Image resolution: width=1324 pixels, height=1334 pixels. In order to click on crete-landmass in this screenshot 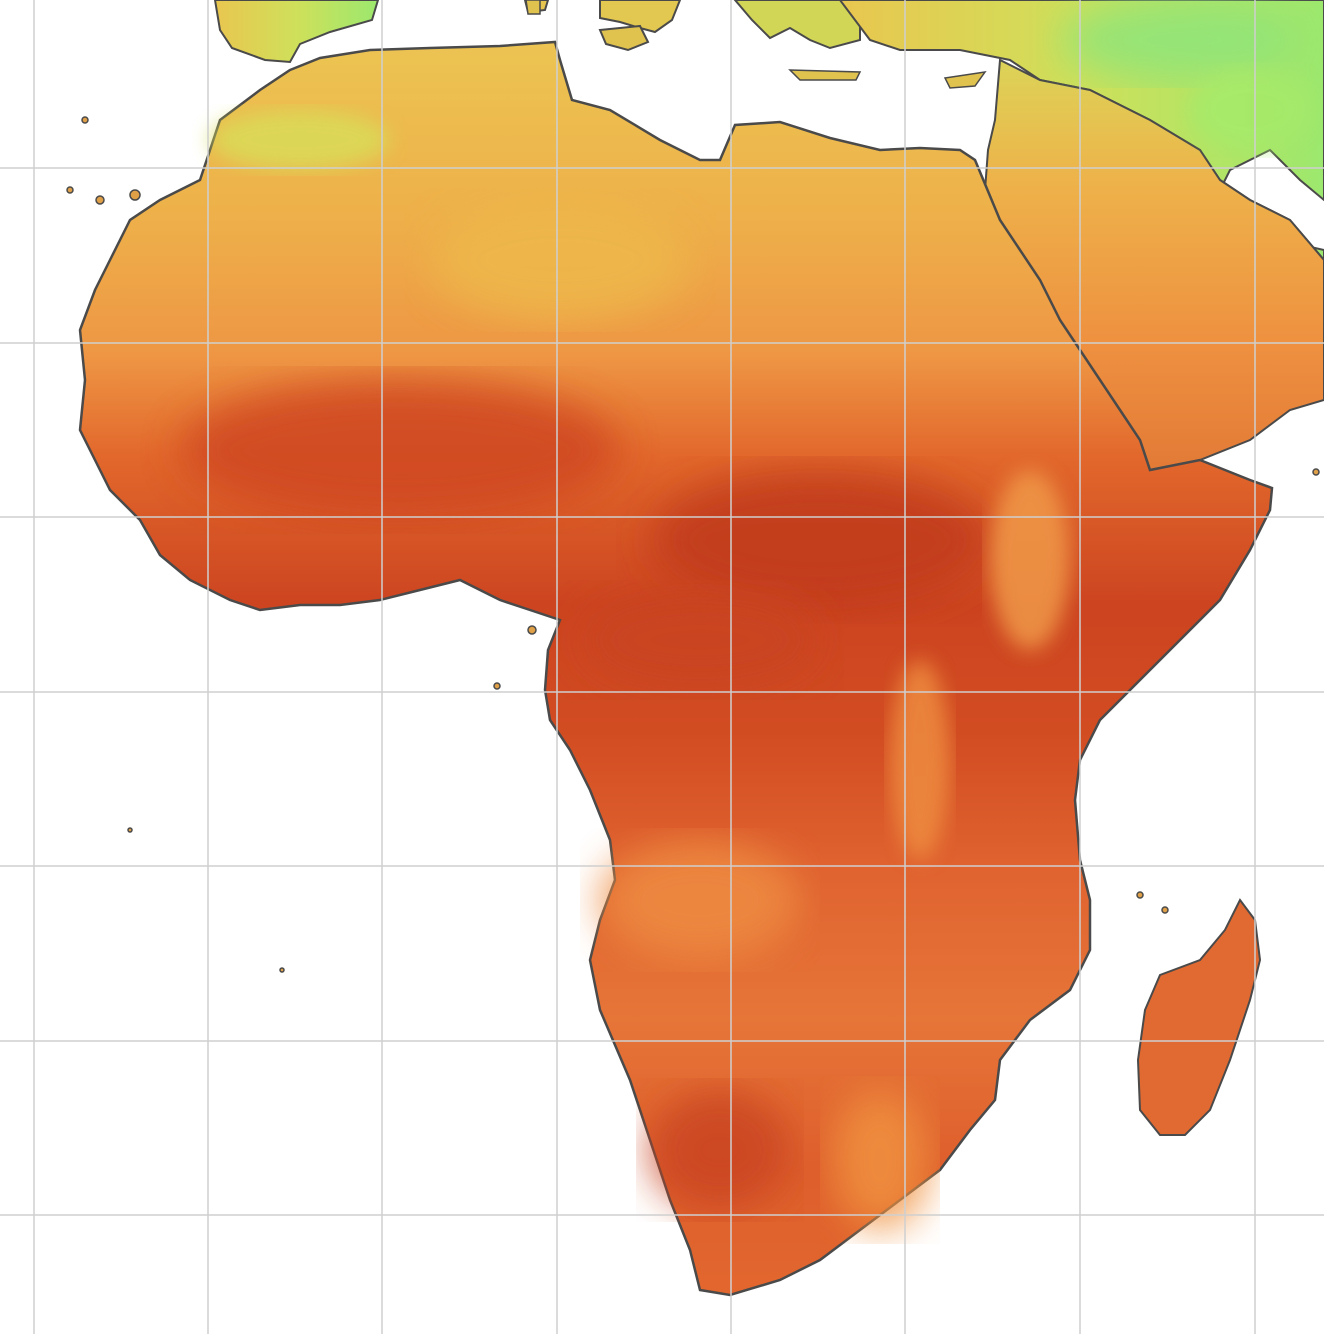, I will do `click(825, 75)`.